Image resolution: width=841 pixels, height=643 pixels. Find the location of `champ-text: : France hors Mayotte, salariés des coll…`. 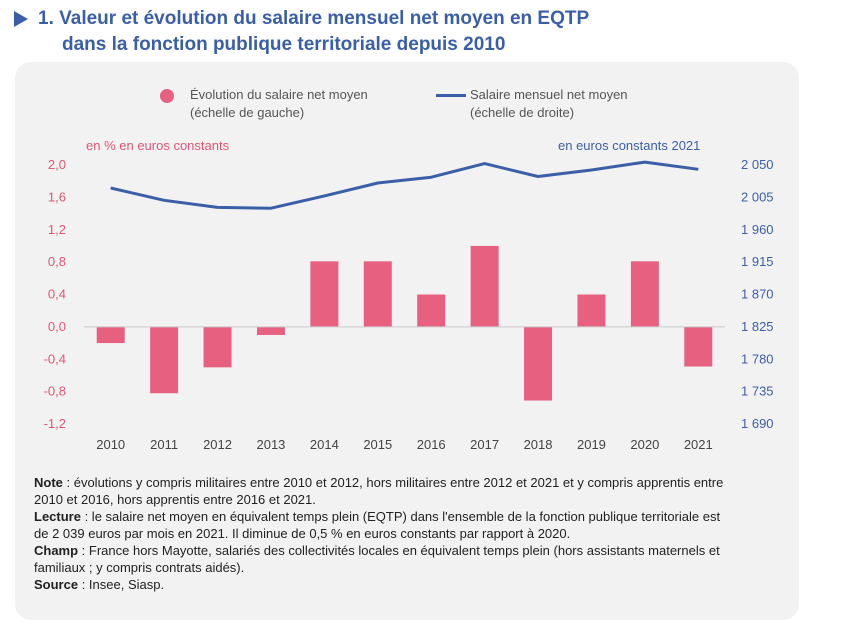

champ-text: : France hors Mayotte, salariés des coll… is located at coordinates (377, 559).